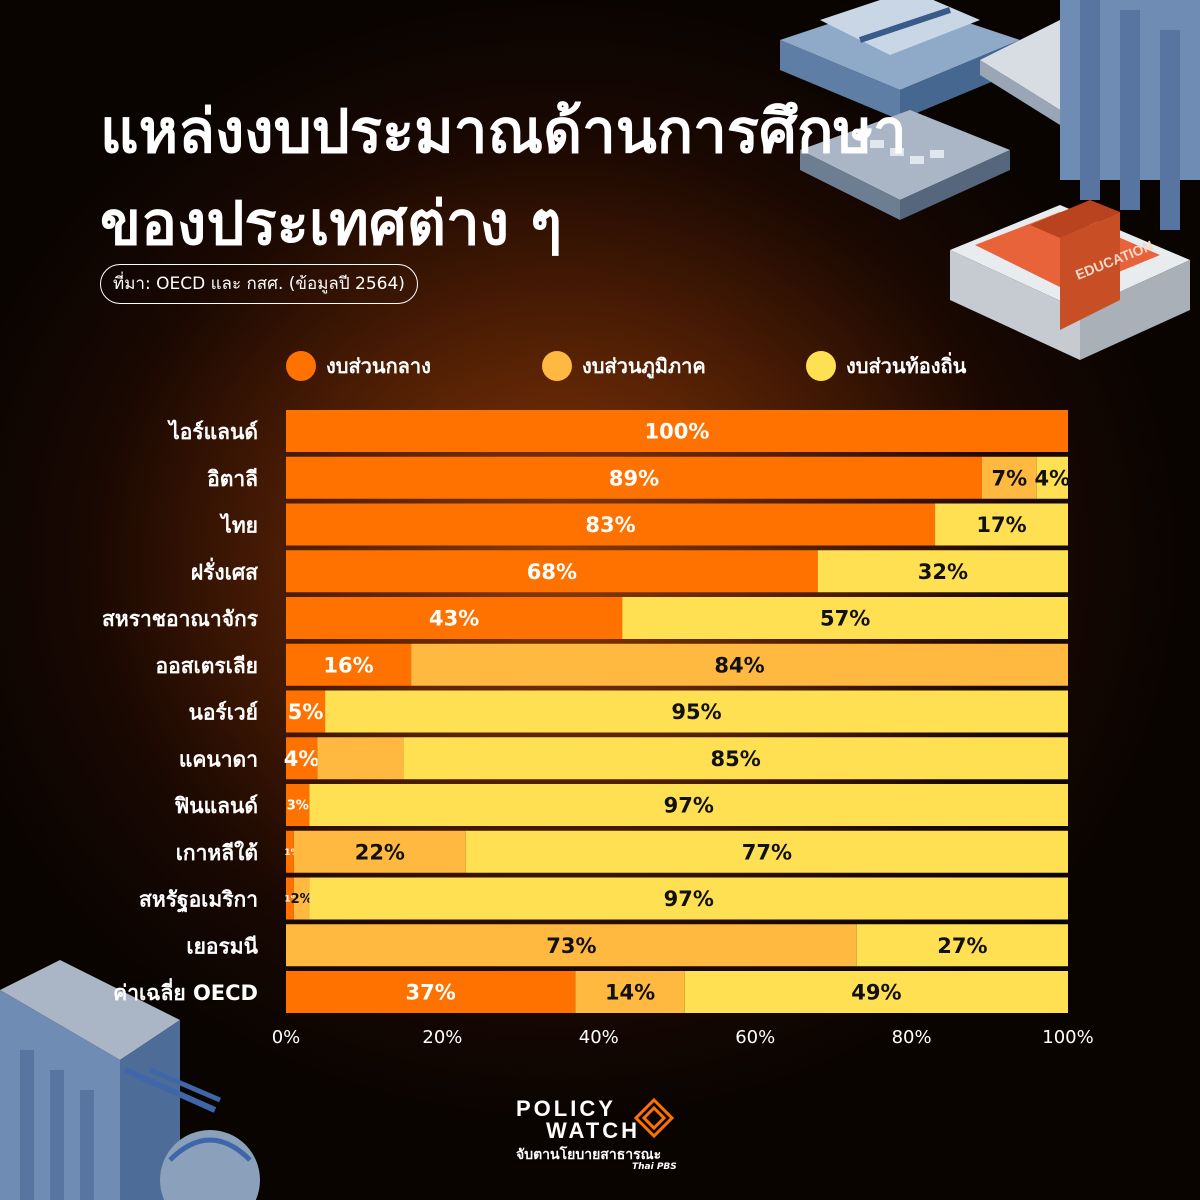 The image size is (1200, 1200). What do you see at coordinates (217, 852) in the screenshot?
I see `category-label: เกาหลีใต้` at bounding box center [217, 852].